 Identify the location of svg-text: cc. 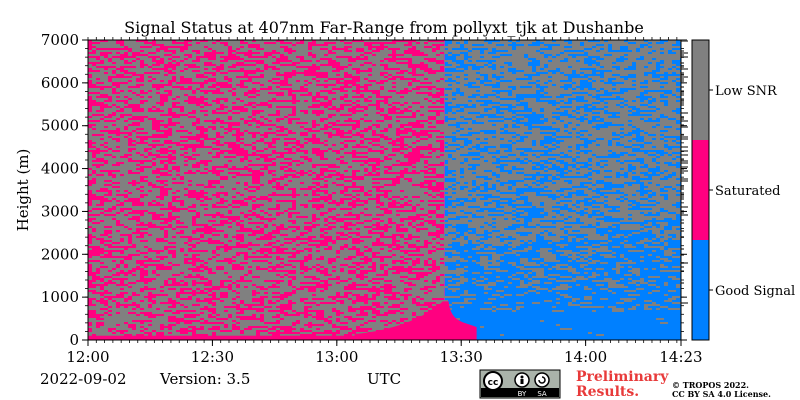
(493, 383).